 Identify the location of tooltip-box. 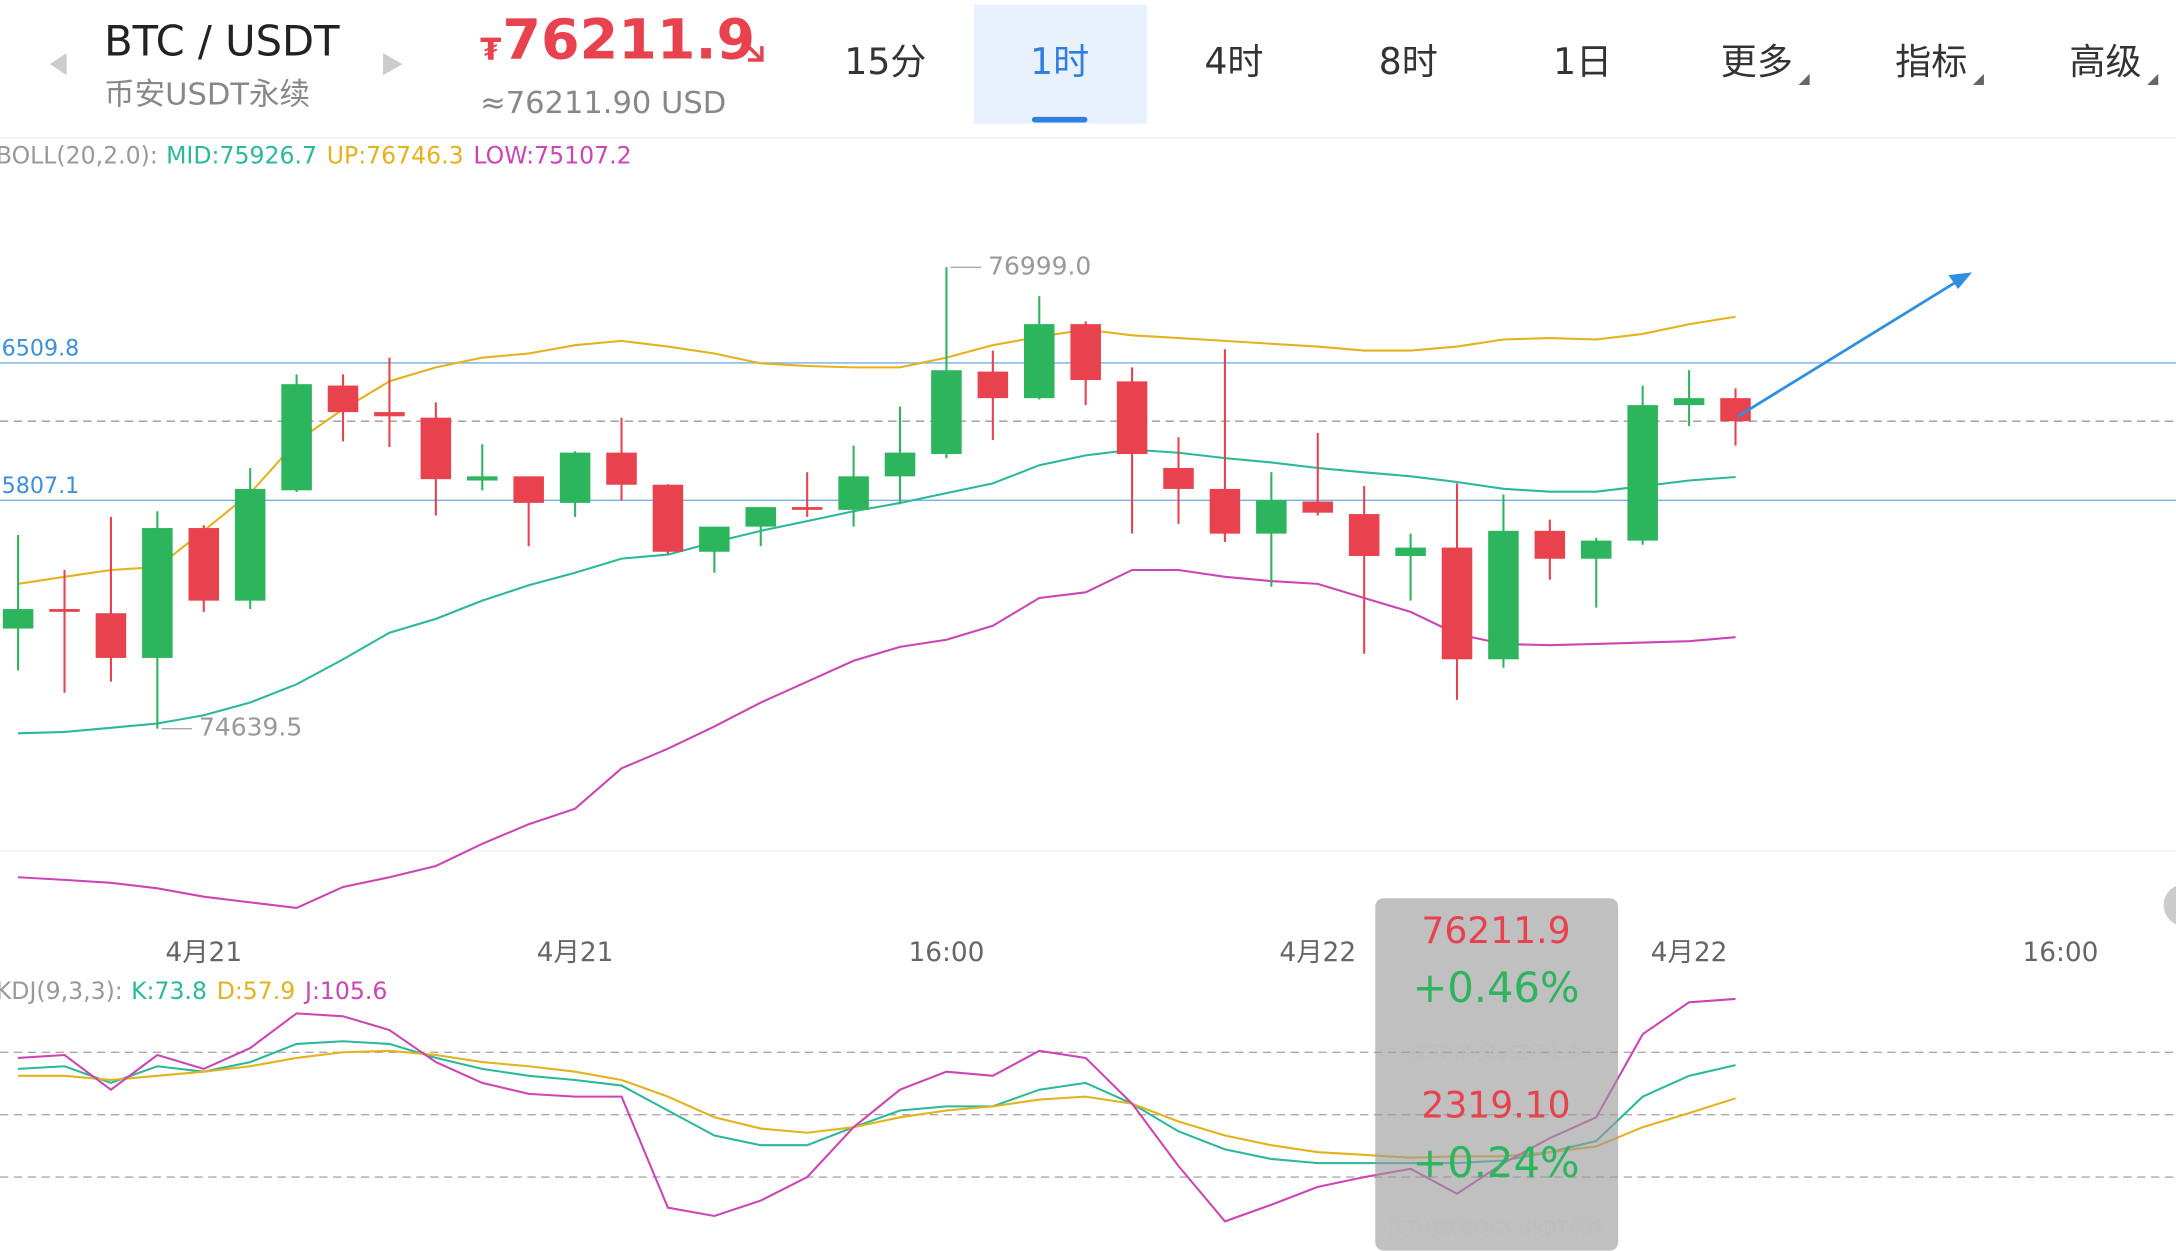
(1497, 1074).